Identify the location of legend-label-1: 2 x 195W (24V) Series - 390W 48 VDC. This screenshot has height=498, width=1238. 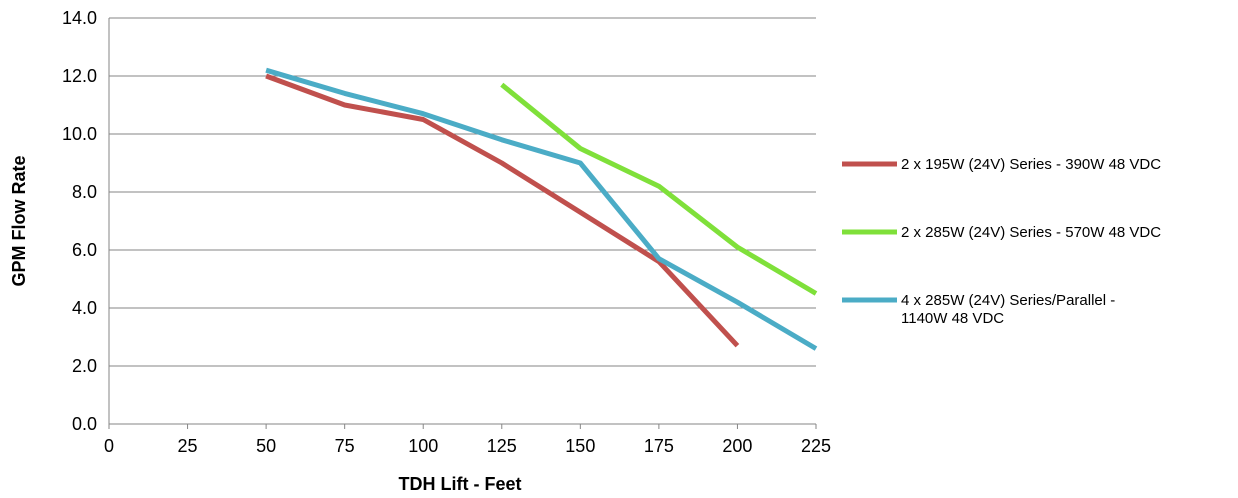
(1031, 164).